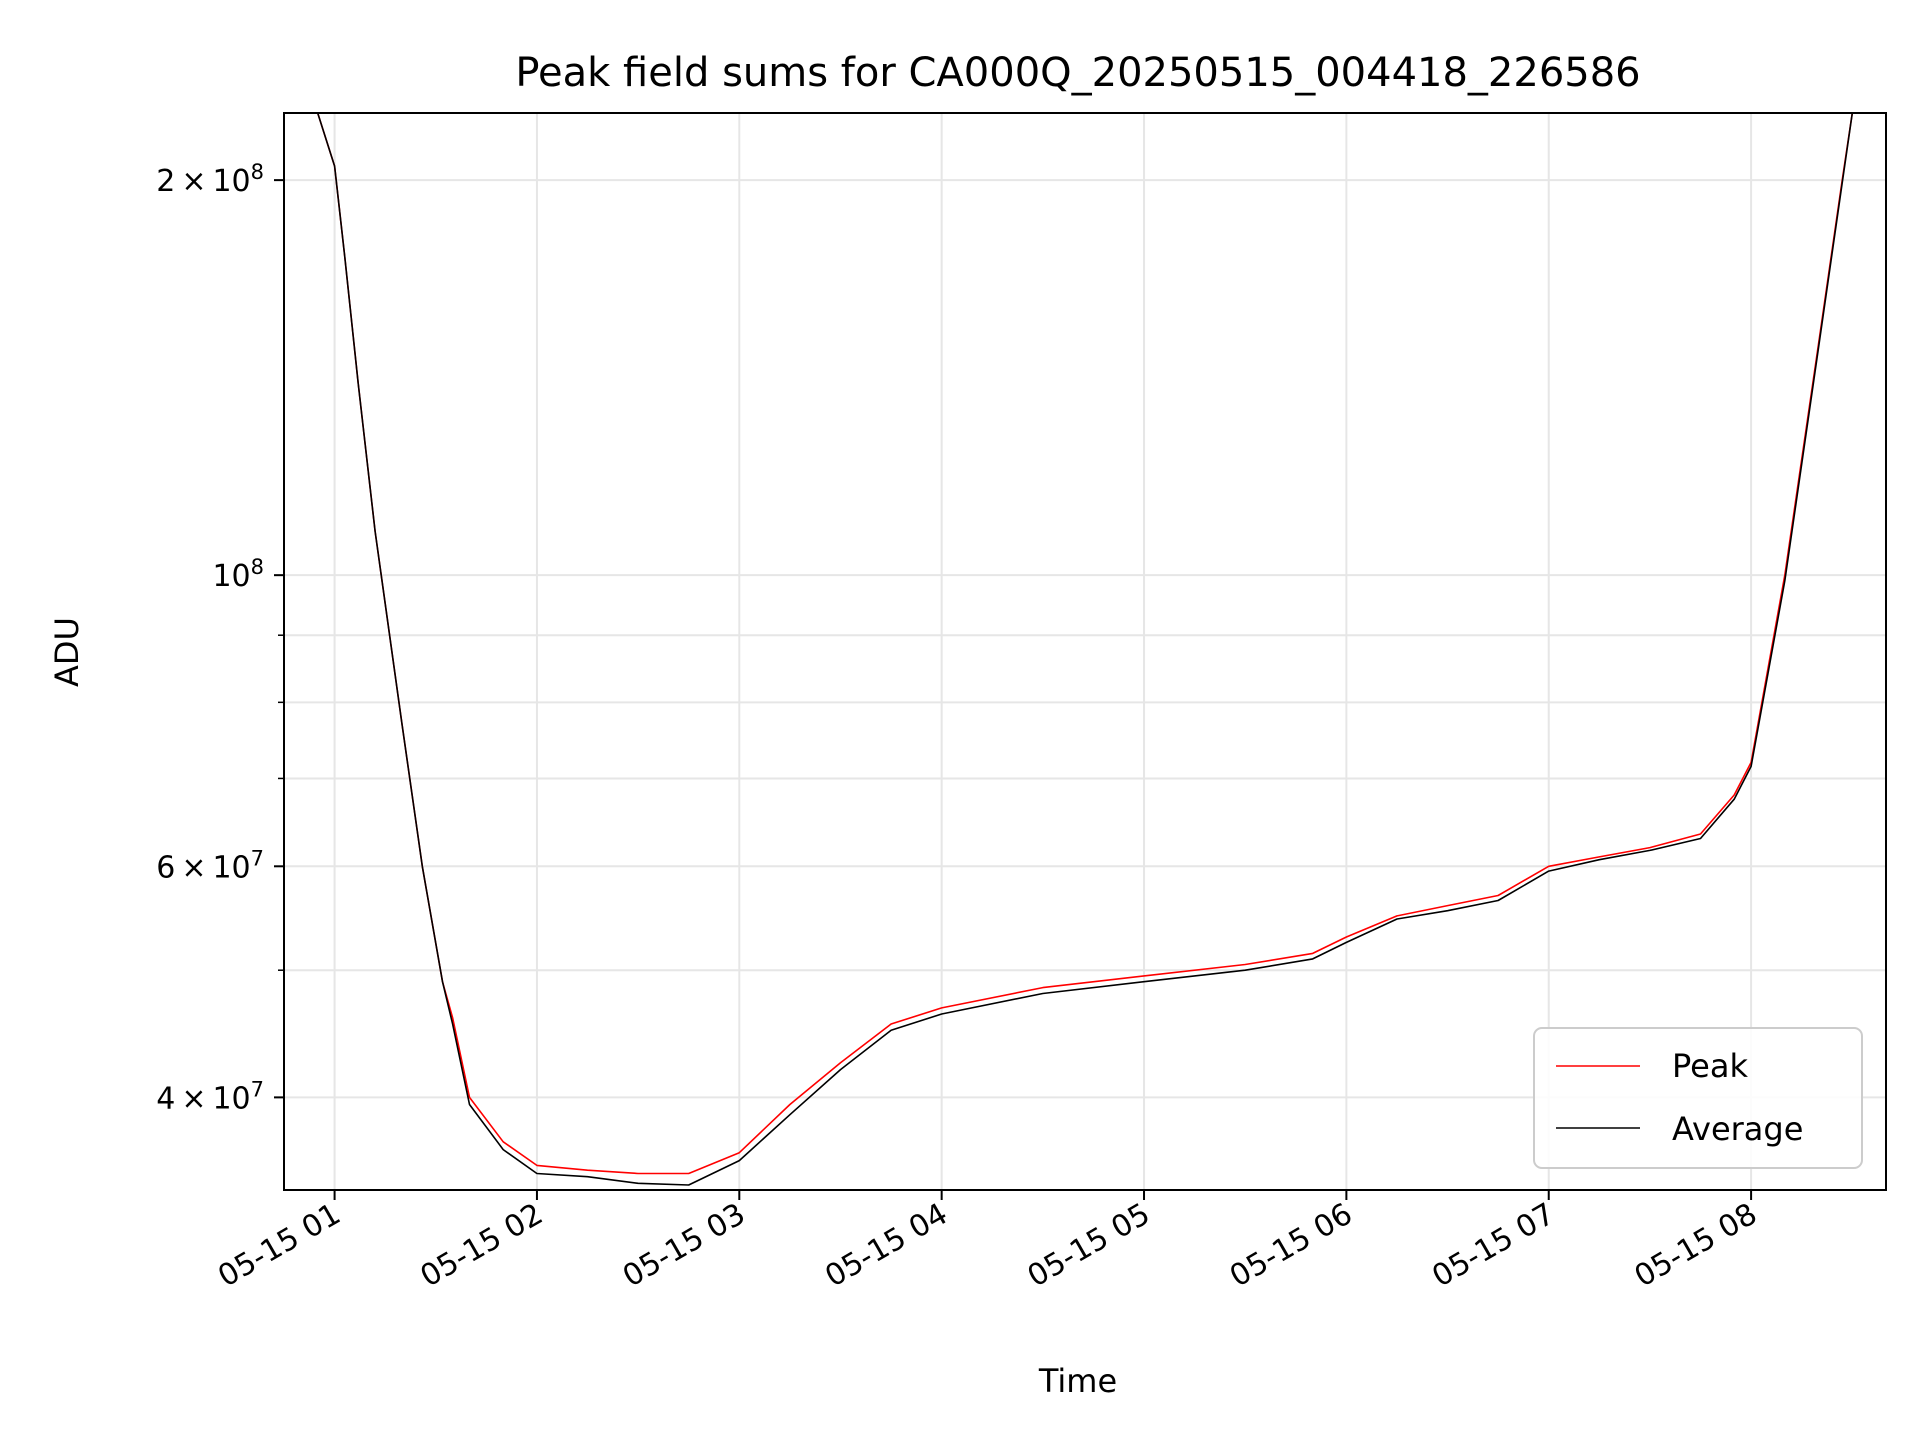 This screenshot has width=1920, height=1440. I want to click on y-axis: 2 × 108 108 6 × 107 4 × 107, so click(220, 638).